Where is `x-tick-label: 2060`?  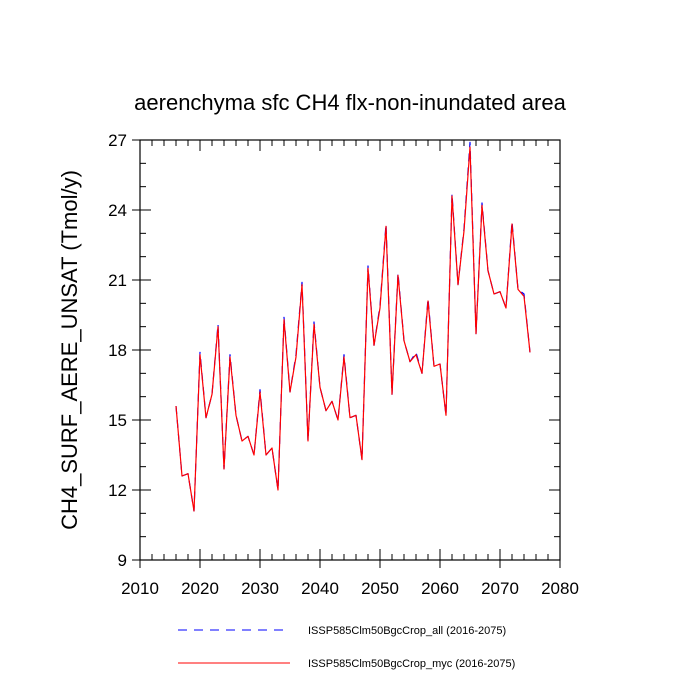
x-tick-label: 2060 is located at coordinates (440, 588).